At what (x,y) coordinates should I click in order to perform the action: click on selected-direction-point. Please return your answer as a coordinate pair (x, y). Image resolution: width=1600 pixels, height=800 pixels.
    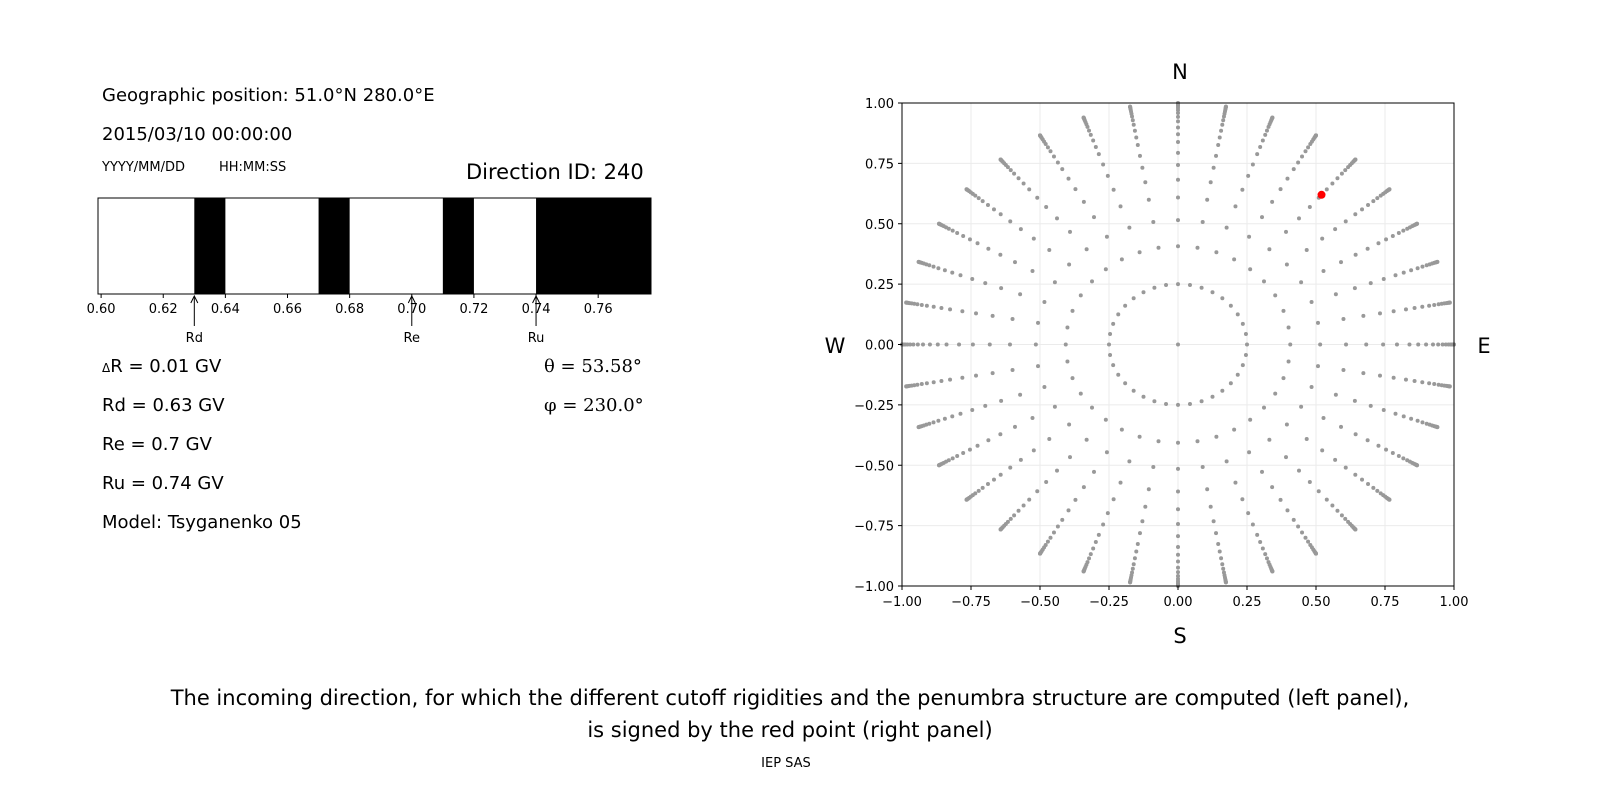
    Looking at the image, I should click on (1321, 194).